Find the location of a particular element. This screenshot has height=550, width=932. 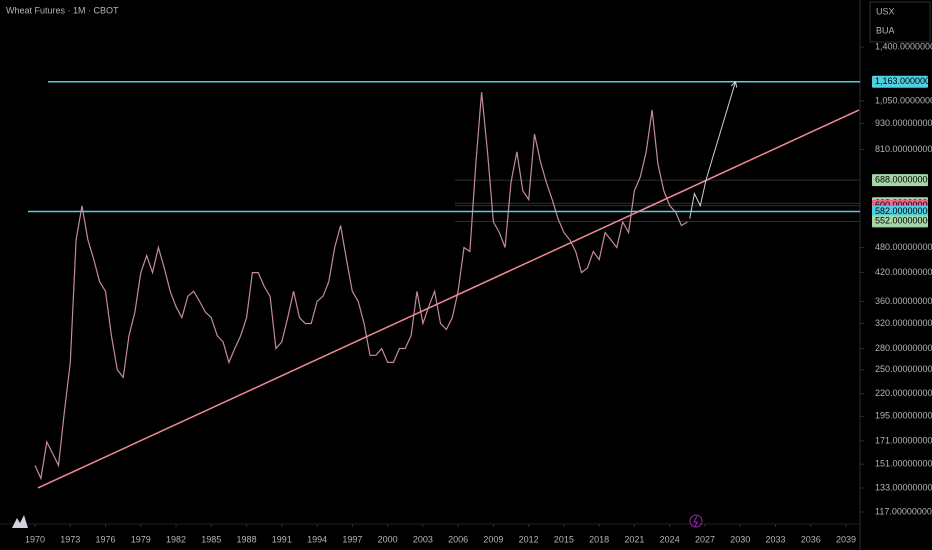

x-tick-label: 1991 is located at coordinates (282, 539).